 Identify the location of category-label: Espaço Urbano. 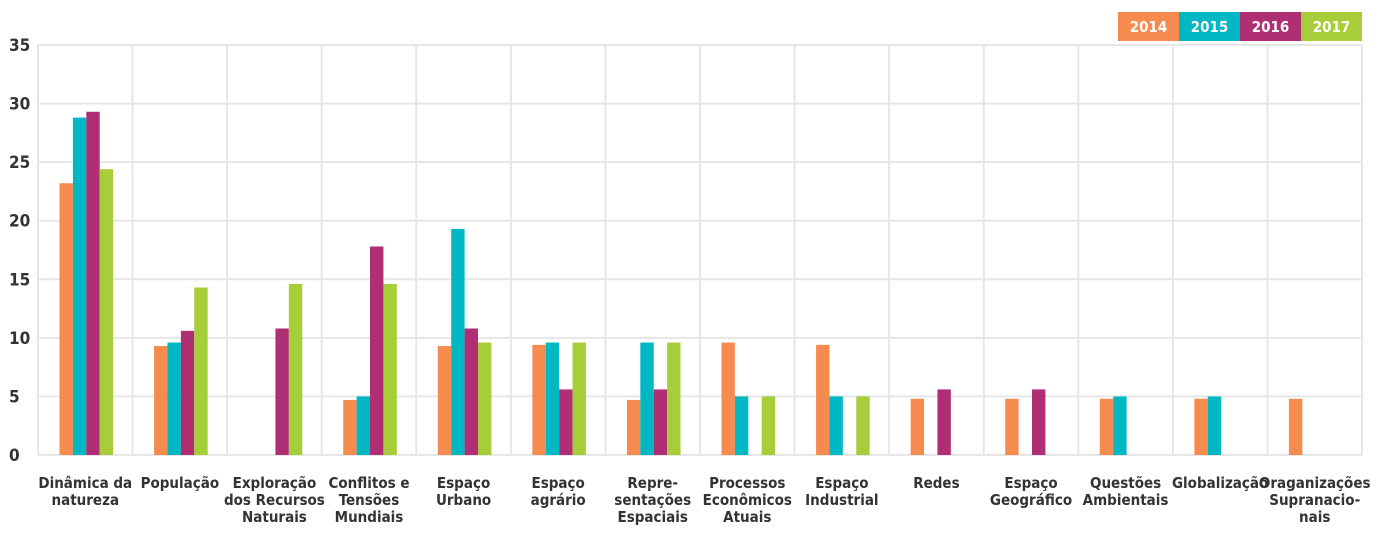
(463, 491).